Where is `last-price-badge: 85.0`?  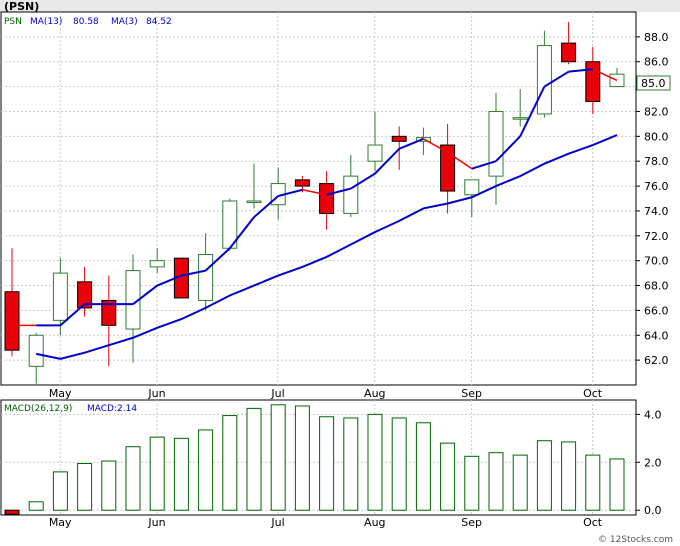 last-price-badge: 85.0 is located at coordinates (653, 83).